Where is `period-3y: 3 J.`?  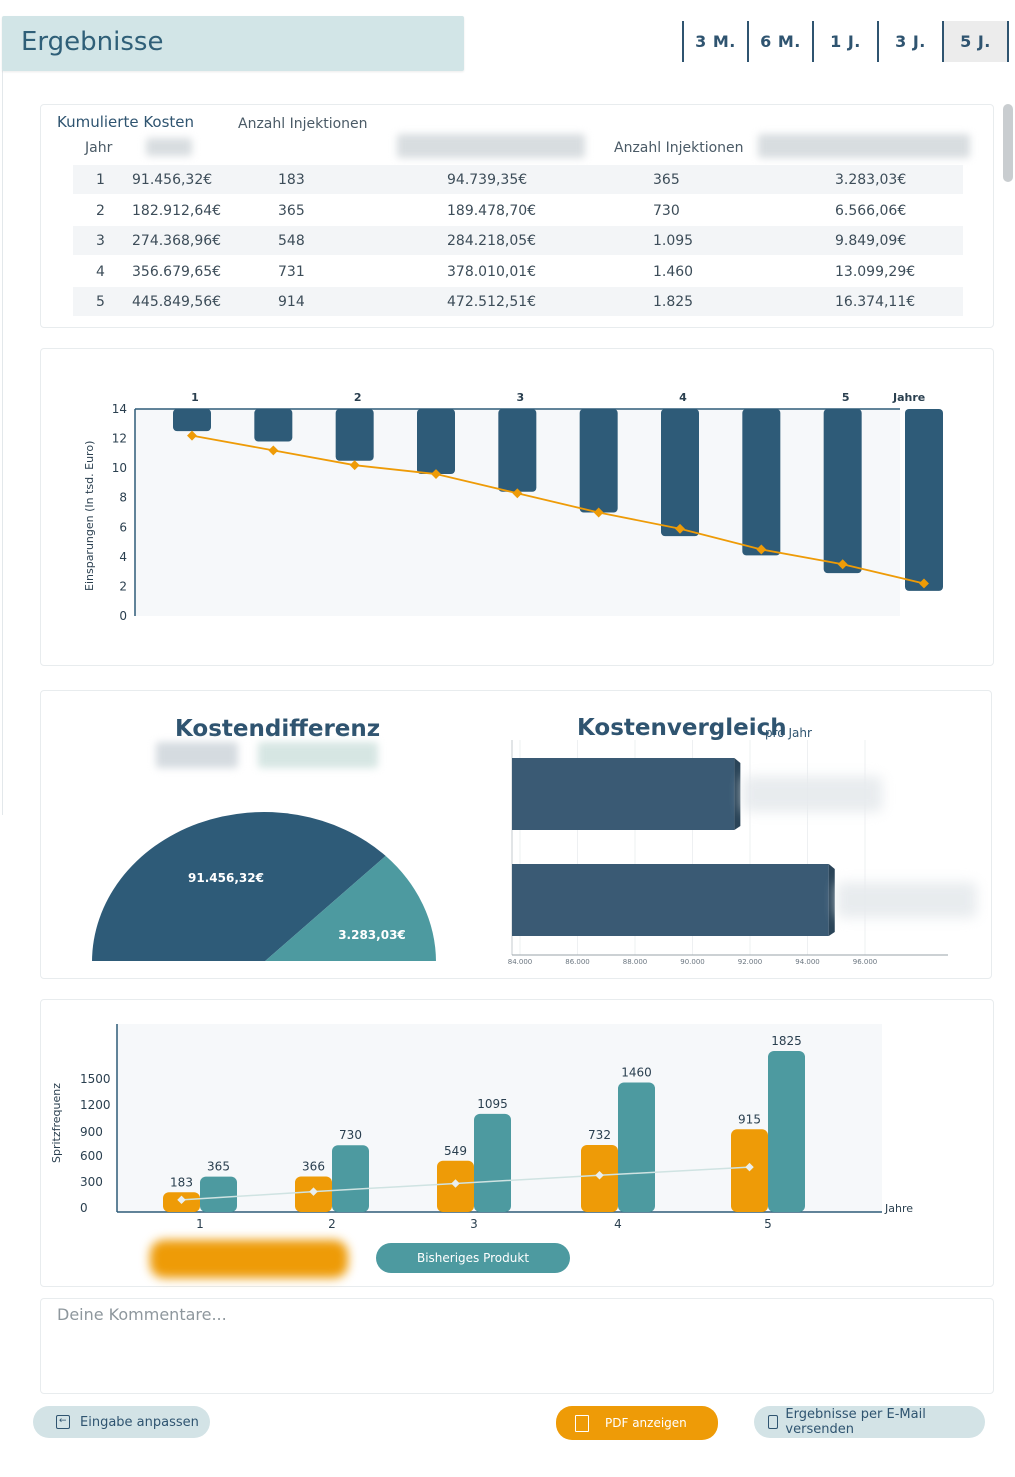 period-3y: 3 J. is located at coordinates (909, 41).